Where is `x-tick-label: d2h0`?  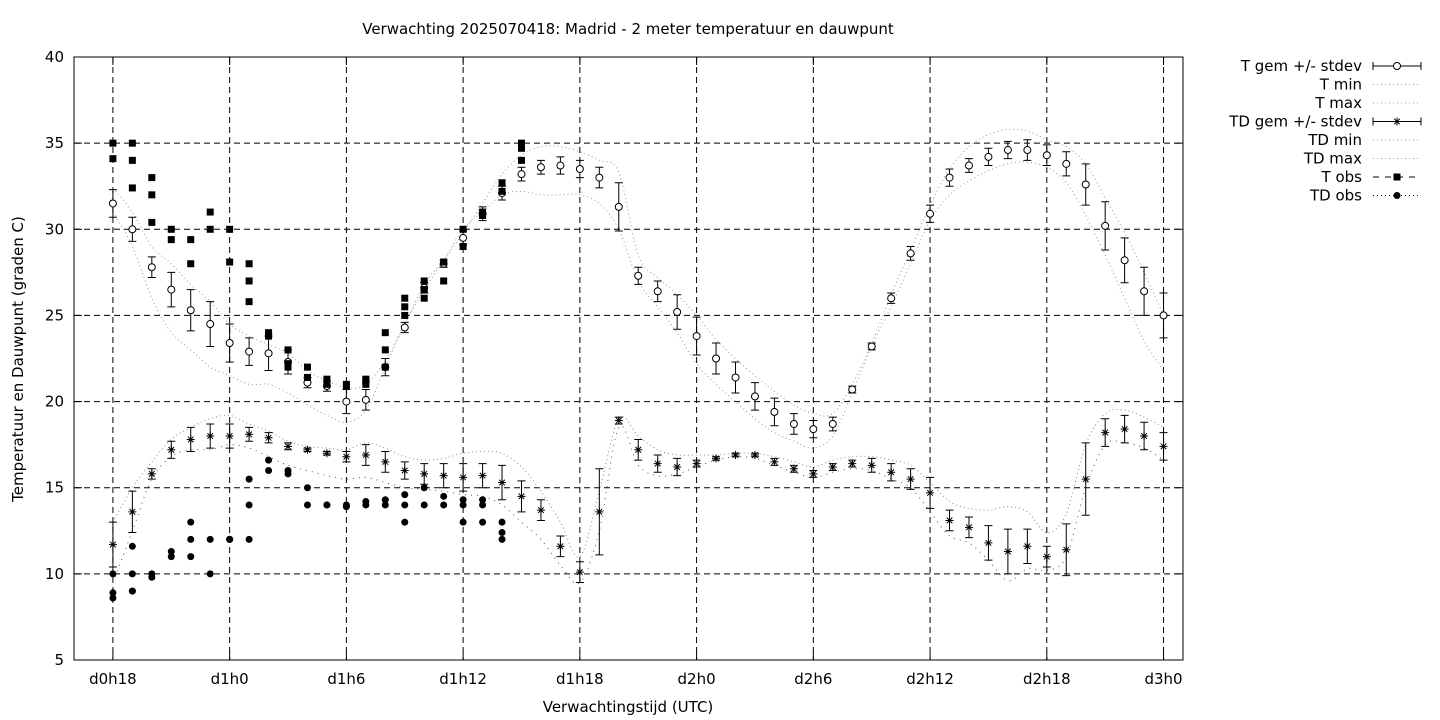
x-tick-label: d2h0 is located at coordinates (697, 679).